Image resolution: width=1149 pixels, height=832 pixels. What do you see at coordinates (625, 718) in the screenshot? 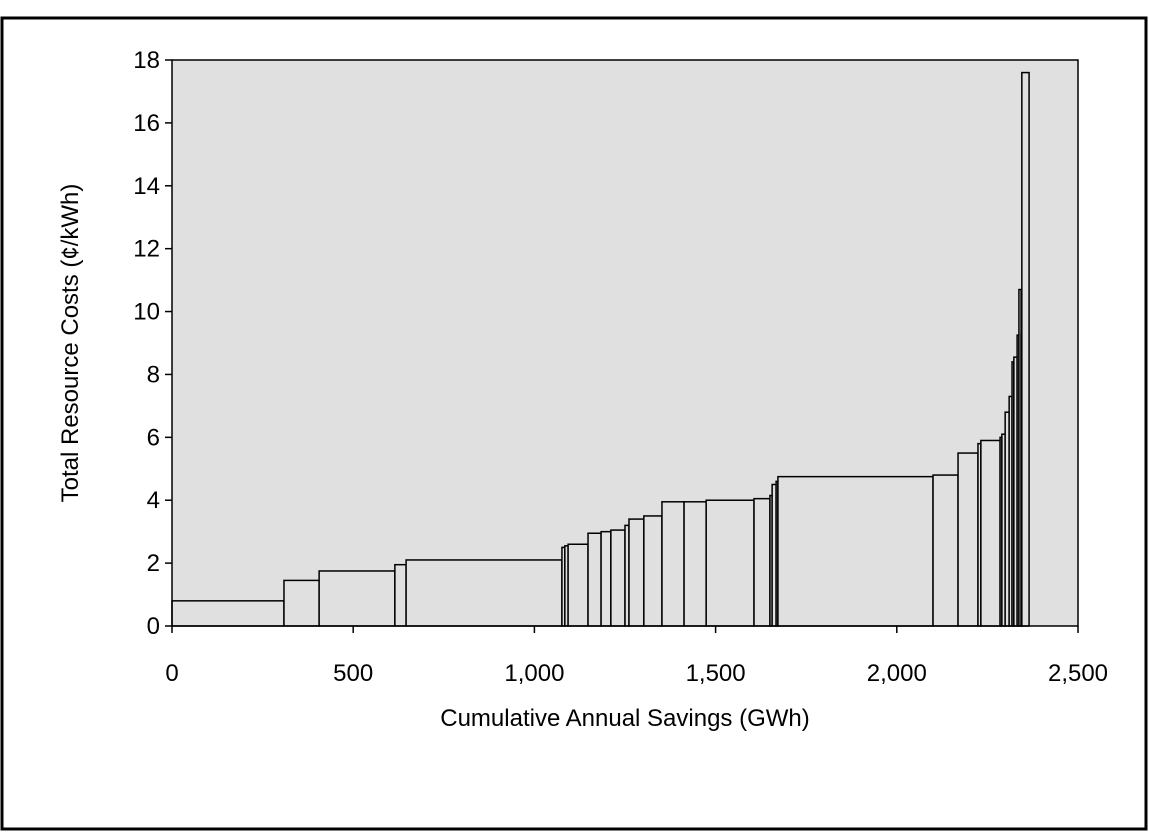
I see `x-axis-label: Cumulative Annual Savings (GWh)` at bounding box center [625, 718].